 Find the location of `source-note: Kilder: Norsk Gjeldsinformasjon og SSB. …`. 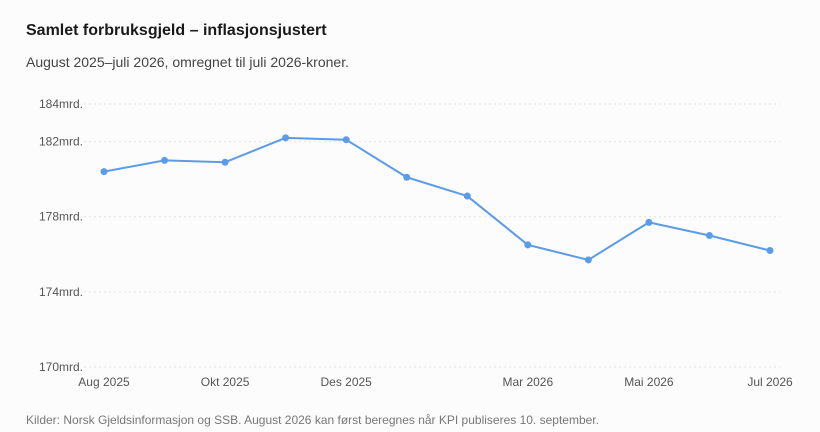

source-note: Kilder: Norsk Gjeldsinformasjon og SSB. … is located at coordinates (312, 420).